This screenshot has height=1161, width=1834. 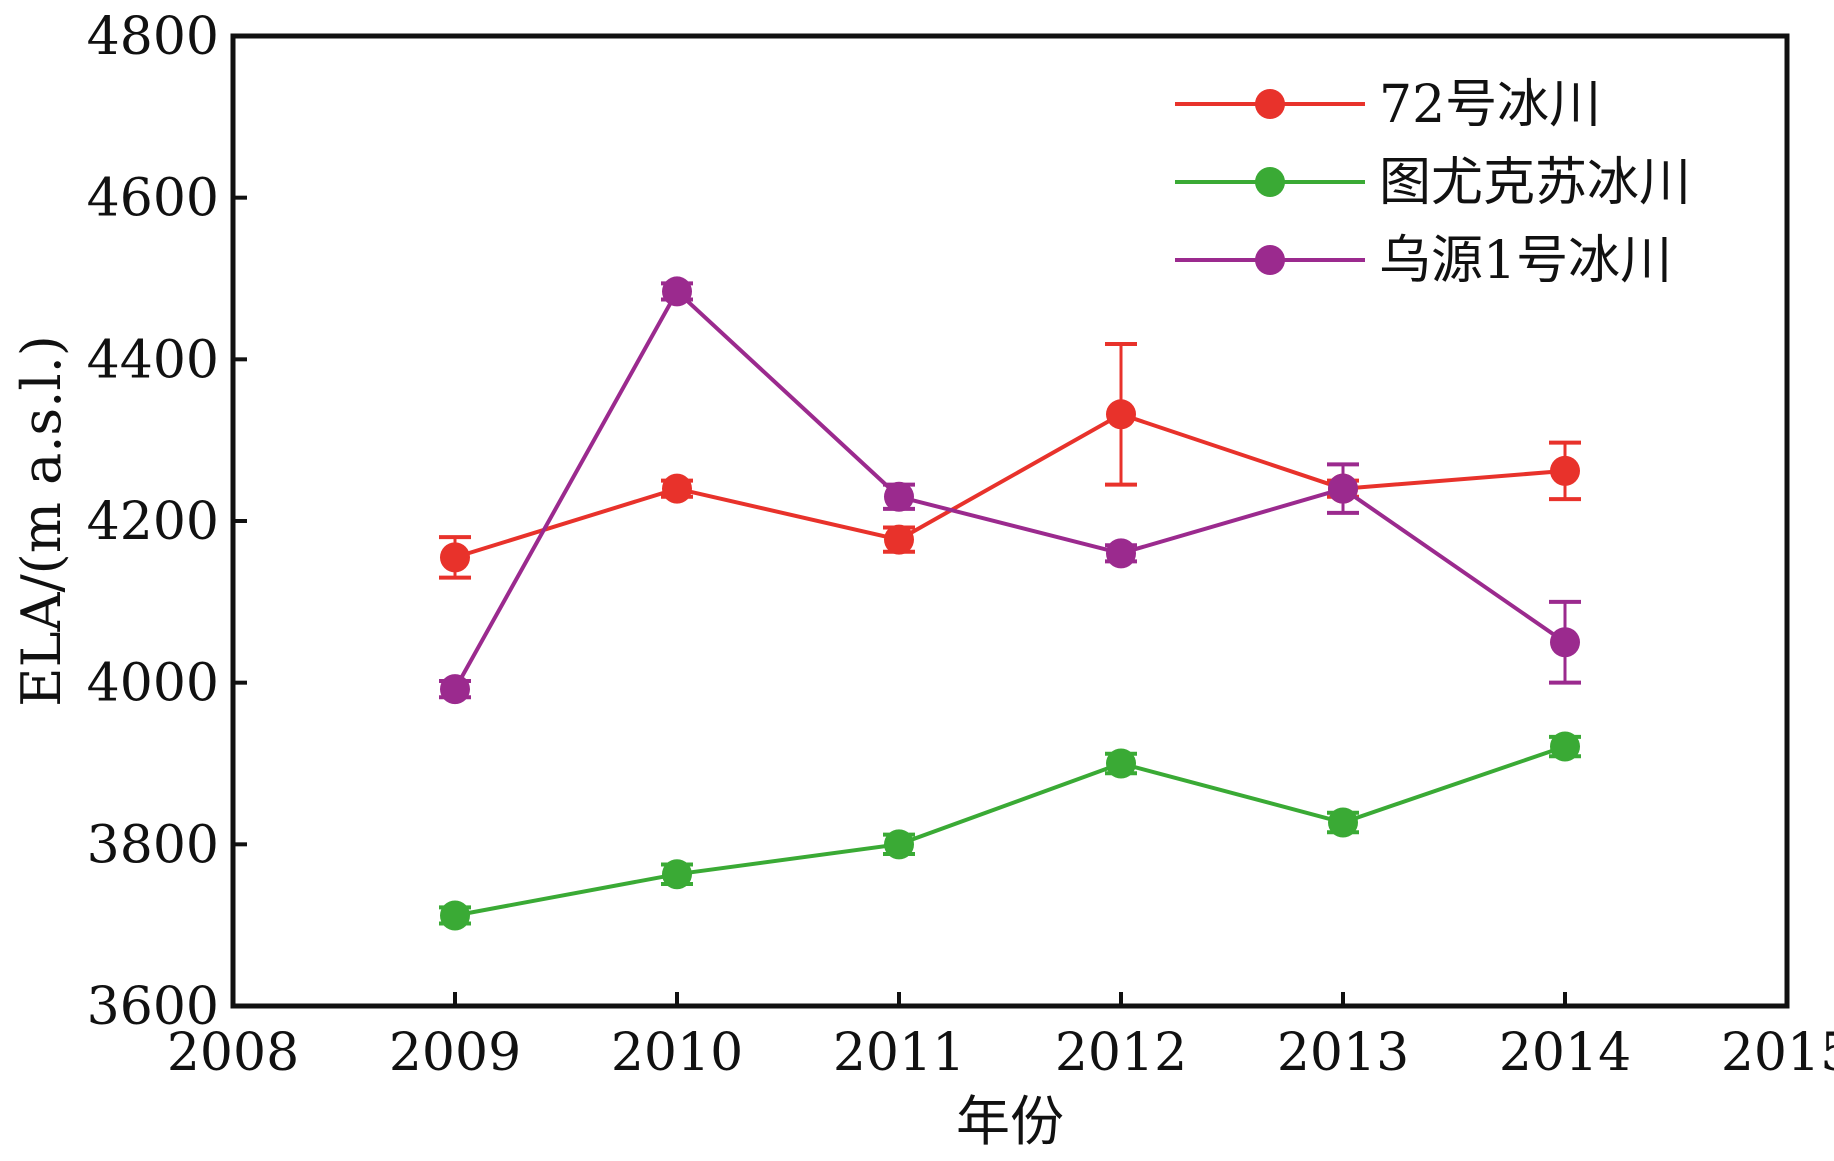 What do you see at coordinates (1777, 1053) in the screenshot?
I see `x-tick-label: 2015` at bounding box center [1777, 1053].